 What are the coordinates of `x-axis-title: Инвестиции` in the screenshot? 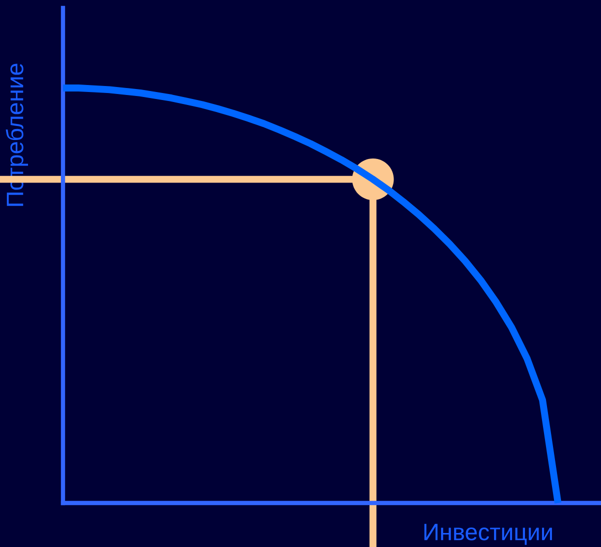 It's located at (488, 534).